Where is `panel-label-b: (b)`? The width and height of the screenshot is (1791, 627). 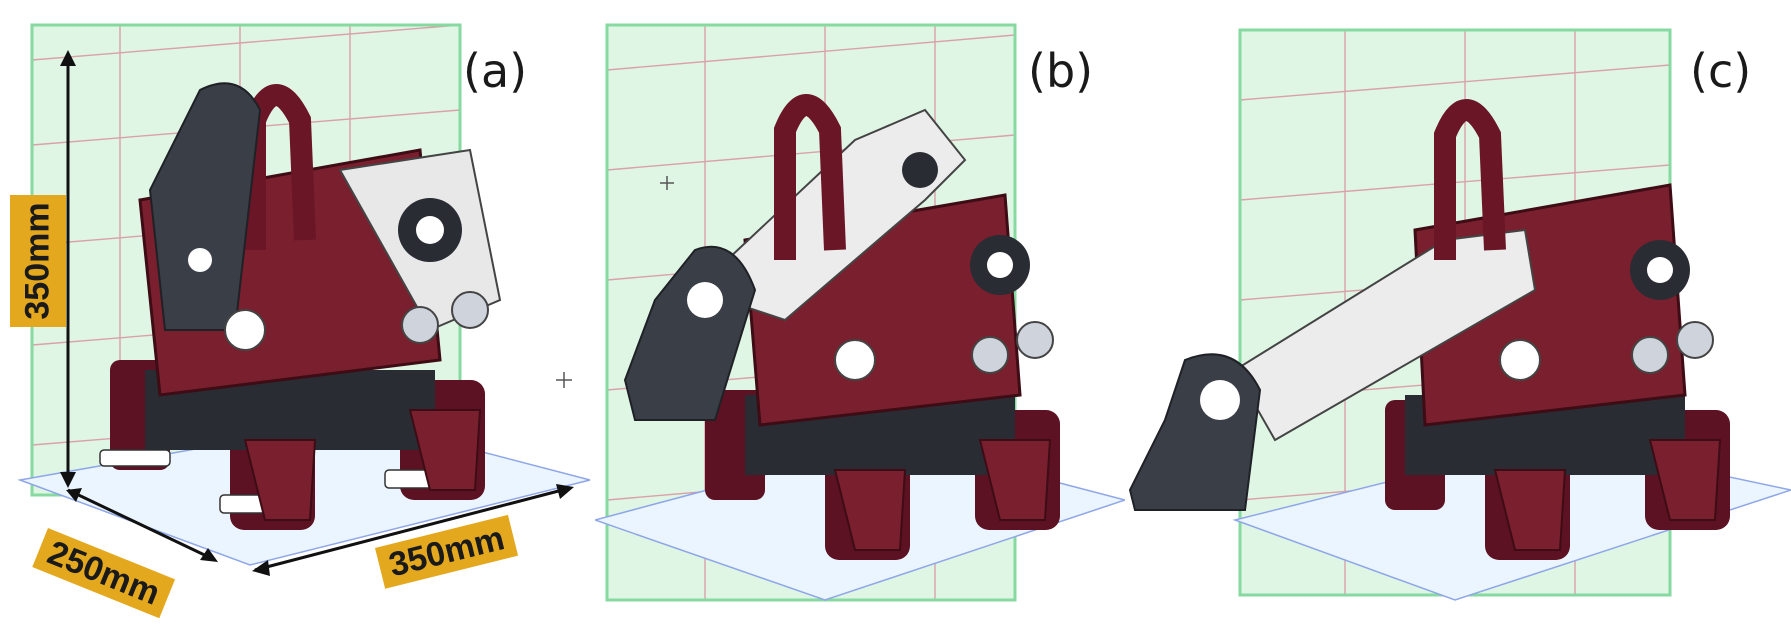 panel-label-b: (b) is located at coordinates (1061, 71).